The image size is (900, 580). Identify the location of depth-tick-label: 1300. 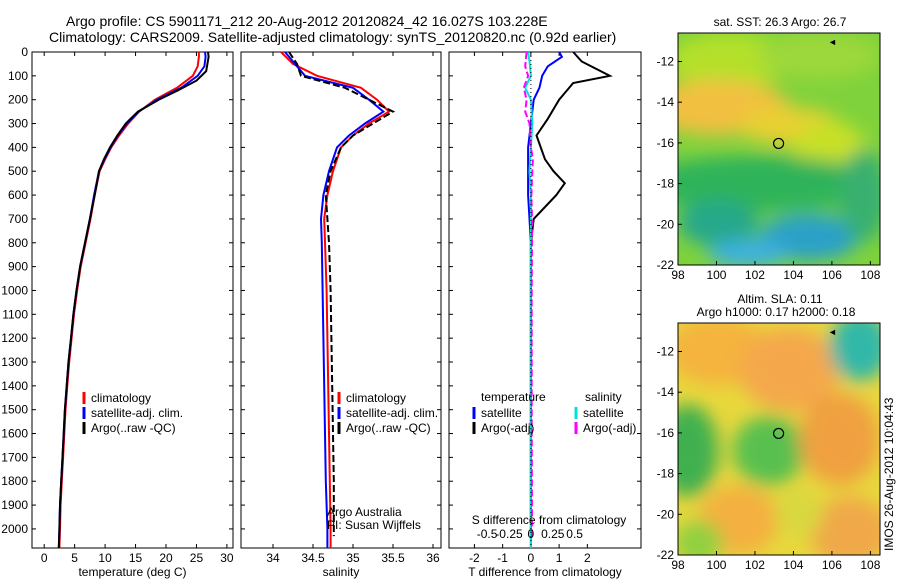
(14, 362).